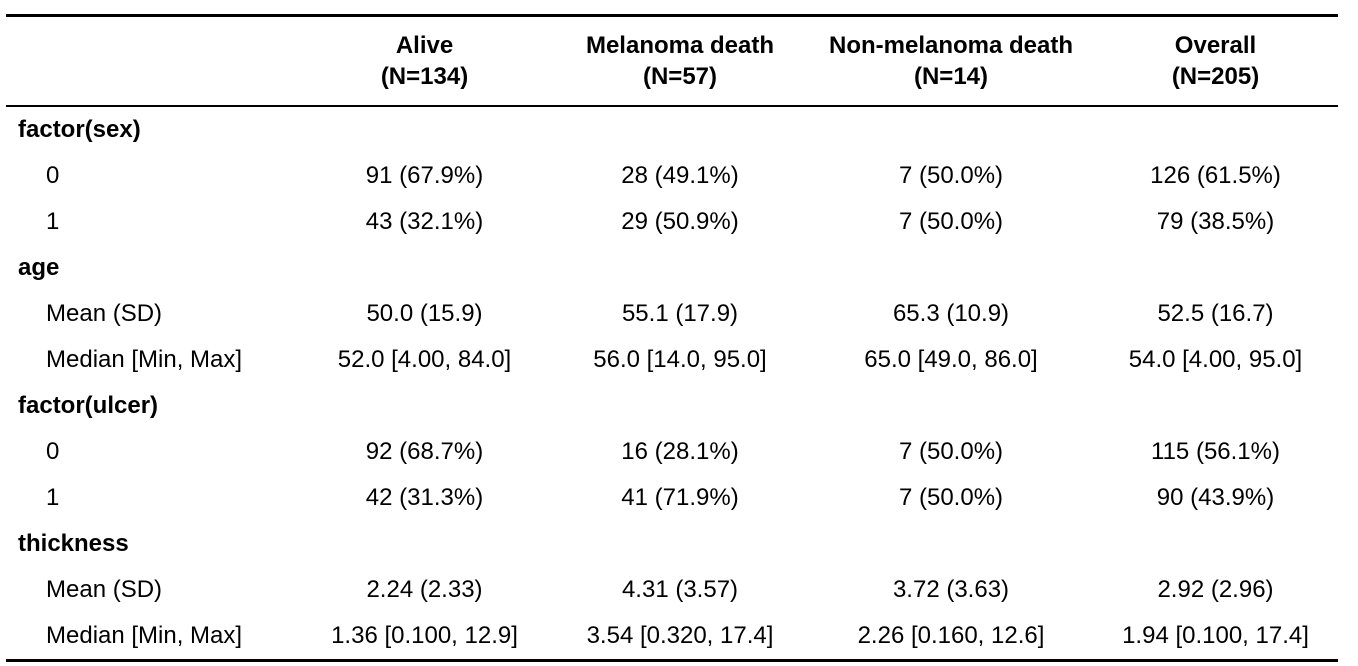 The image size is (1358, 666). I want to click on variable-label: factor(ulcer), so click(88, 405).